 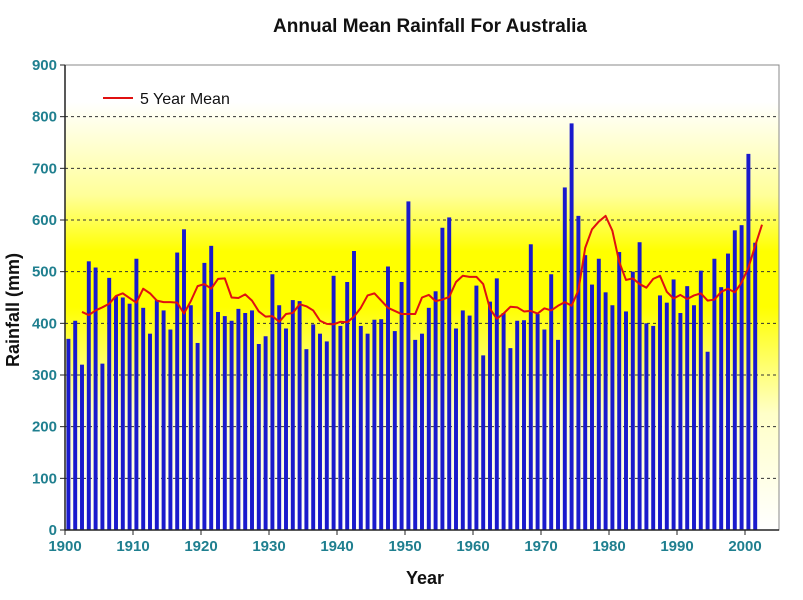 I want to click on x-tick-label: 1940, so click(x=336, y=546).